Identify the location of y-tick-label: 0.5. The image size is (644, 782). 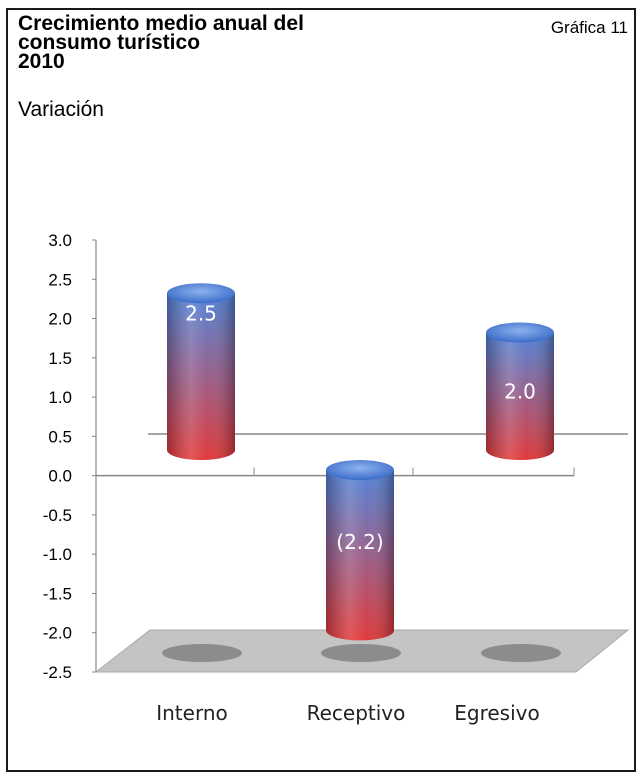
(60, 436).